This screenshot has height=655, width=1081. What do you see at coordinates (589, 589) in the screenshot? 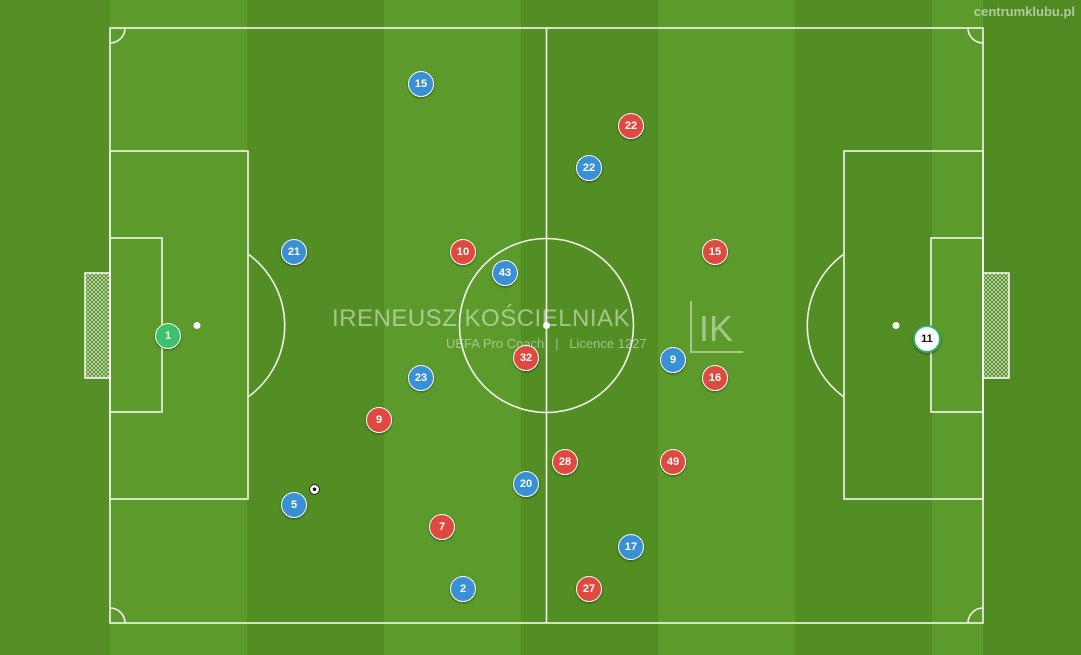
I see `player-token: 27` at bounding box center [589, 589].